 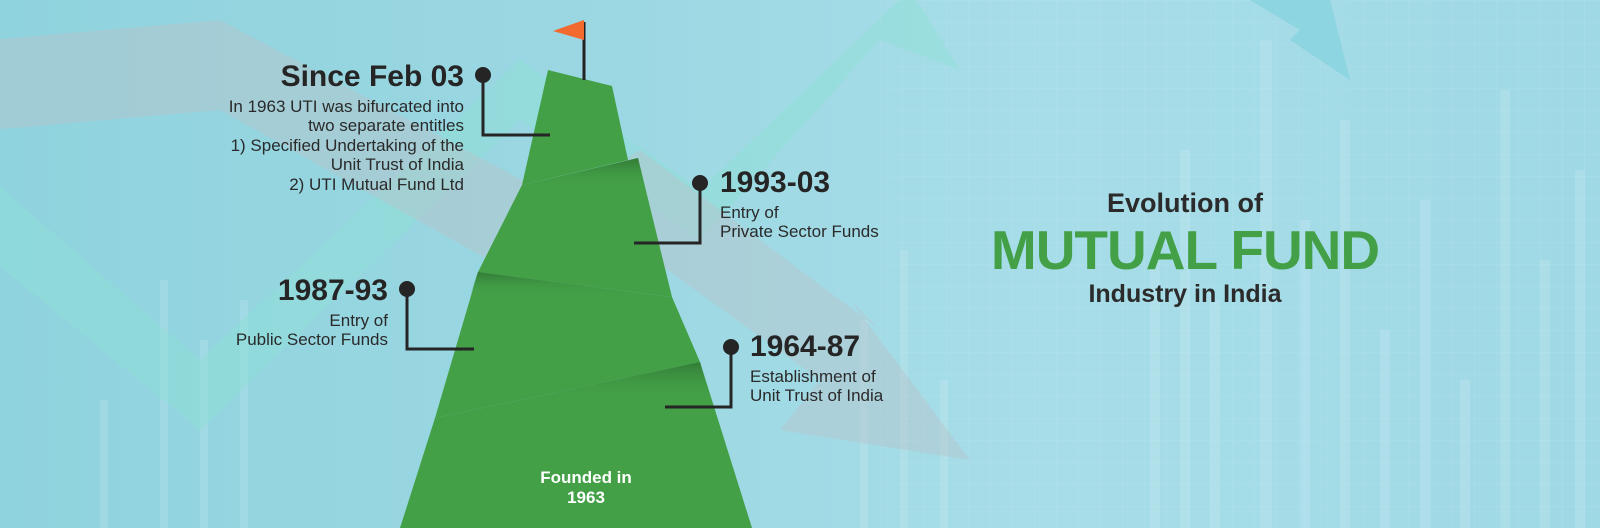 What do you see at coordinates (586, 477) in the screenshot?
I see `founded-text: Founded in` at bounding box center [586, 477].